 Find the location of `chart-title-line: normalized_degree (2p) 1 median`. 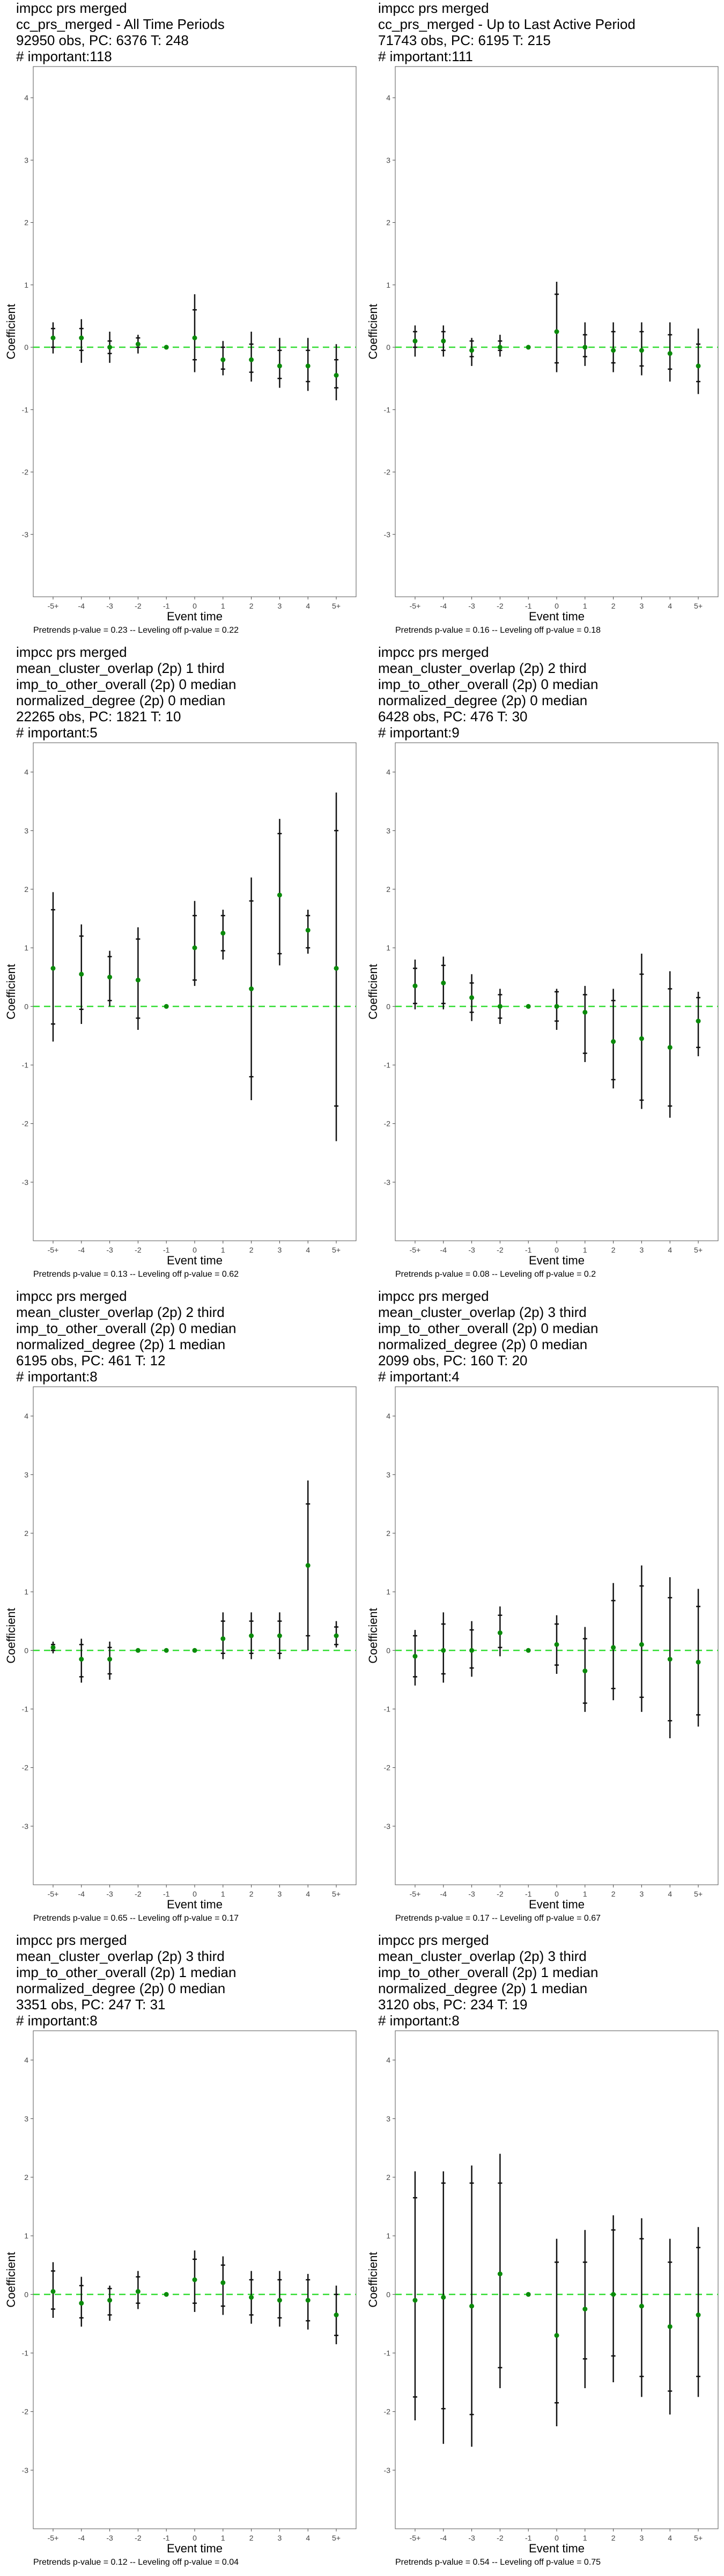

chart-title-line: normalized_degree (2p) 1 median is located at coordinates (121, 1344).